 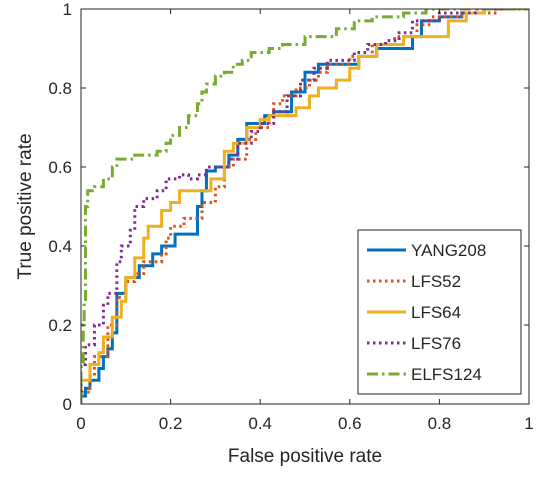 What do you see at coordinates (60, 167) in the screenshot?
I see `y-tick-label: 0.6` at bounding box center [60, 167].